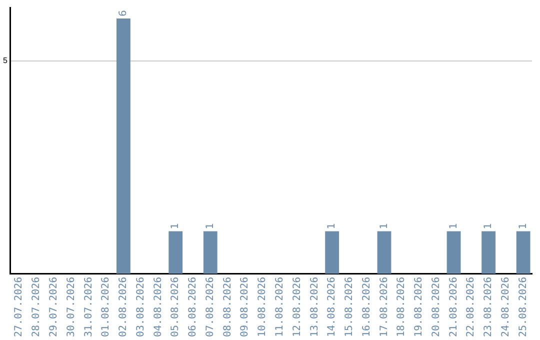 Image resolution: width=540 pixels, height=340 pixels. Describe the element at coordinates (124, 307) in the screenshot. I see `x-tick-label: 02.08.2026` at that location.